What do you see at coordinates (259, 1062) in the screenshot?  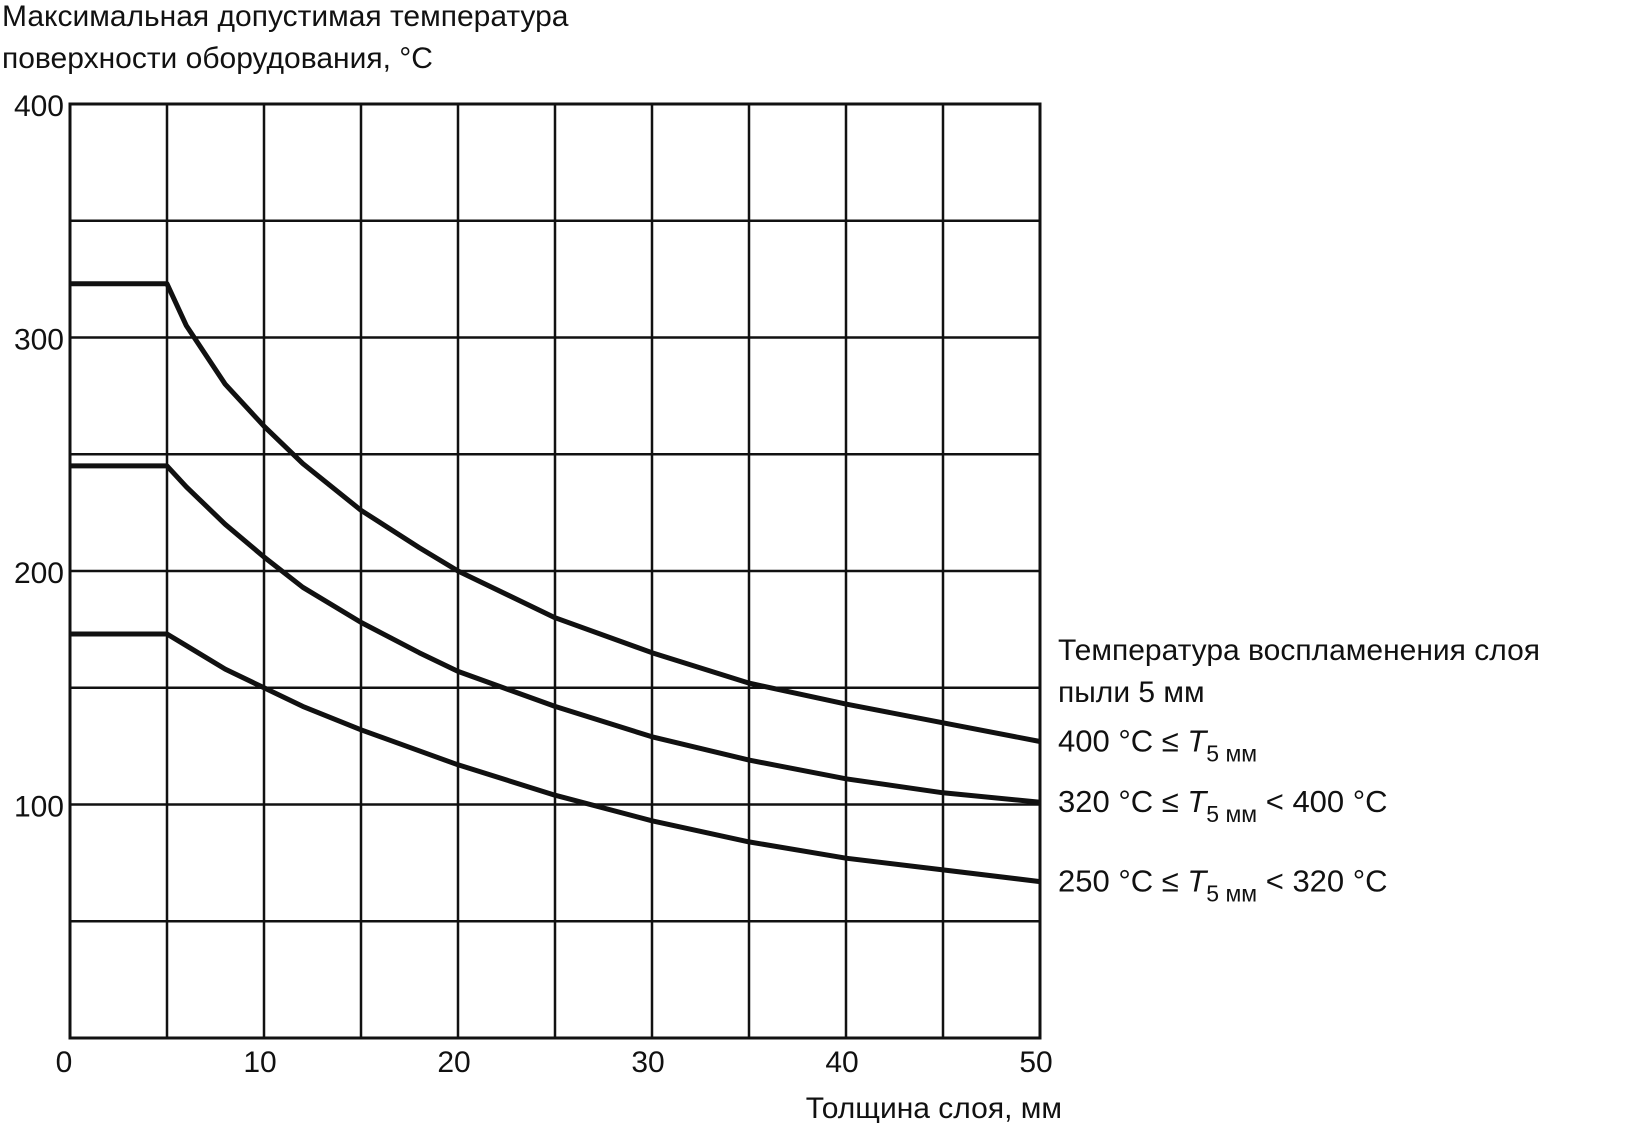 I see `x-tick-label: 10` at bounding box center [259, 1062].